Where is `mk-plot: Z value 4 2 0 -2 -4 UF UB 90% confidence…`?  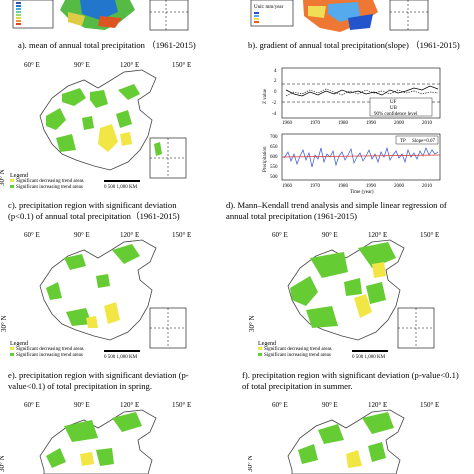
mk-plot: Z value 4 2 0 -2 -4 UF UB 90% confidence… is located at coordinates (352, 96).